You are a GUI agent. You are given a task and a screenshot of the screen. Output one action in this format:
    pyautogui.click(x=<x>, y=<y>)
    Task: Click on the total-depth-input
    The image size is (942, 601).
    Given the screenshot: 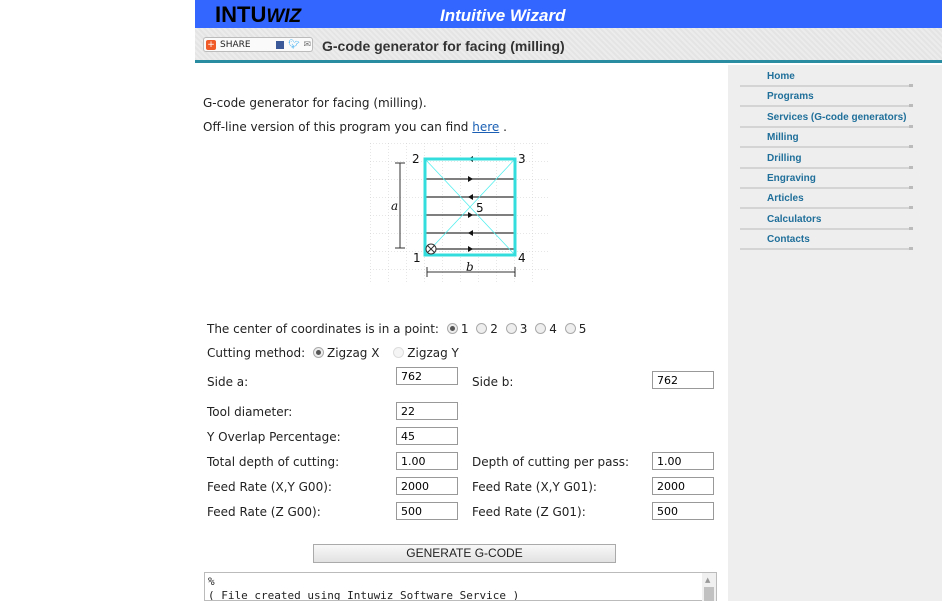 What is the action you would take?
    pyautogui.click(x=427, y=461)
    